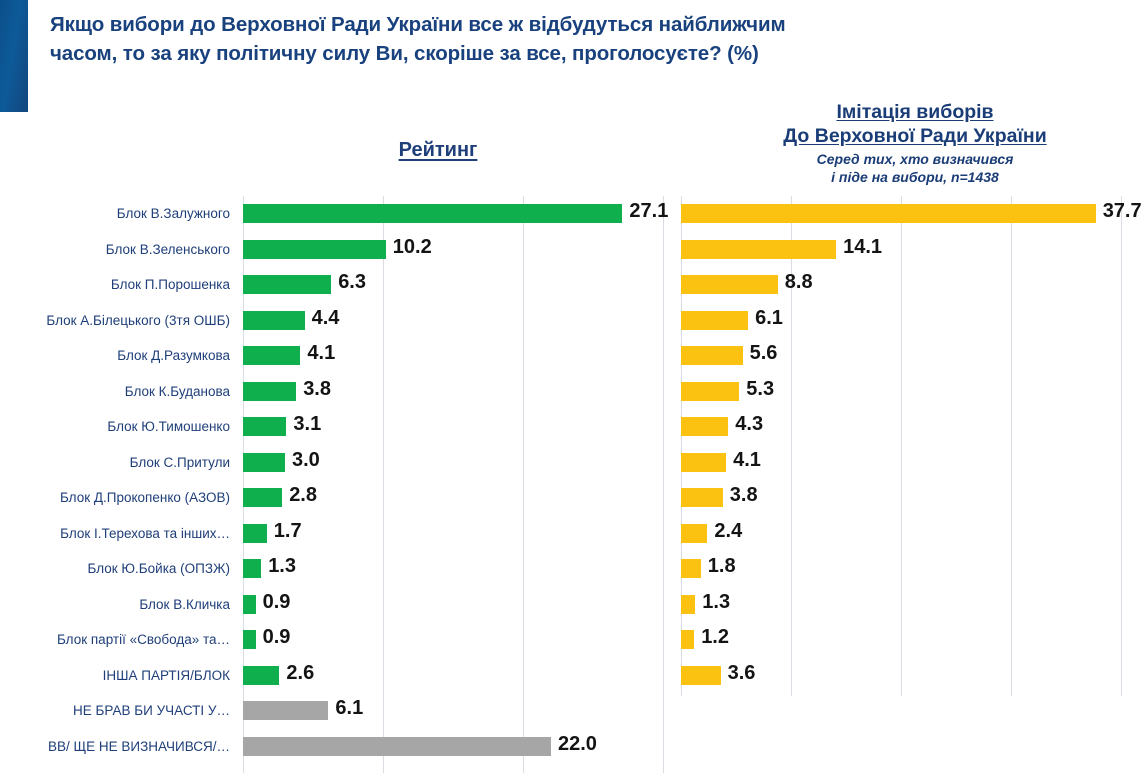 This screenshot has width=1145, height=773. Describe the element at coordinates (915, 112) in the screenshot. I see `simulation-header-line-1: Імітація виборів` at that location.